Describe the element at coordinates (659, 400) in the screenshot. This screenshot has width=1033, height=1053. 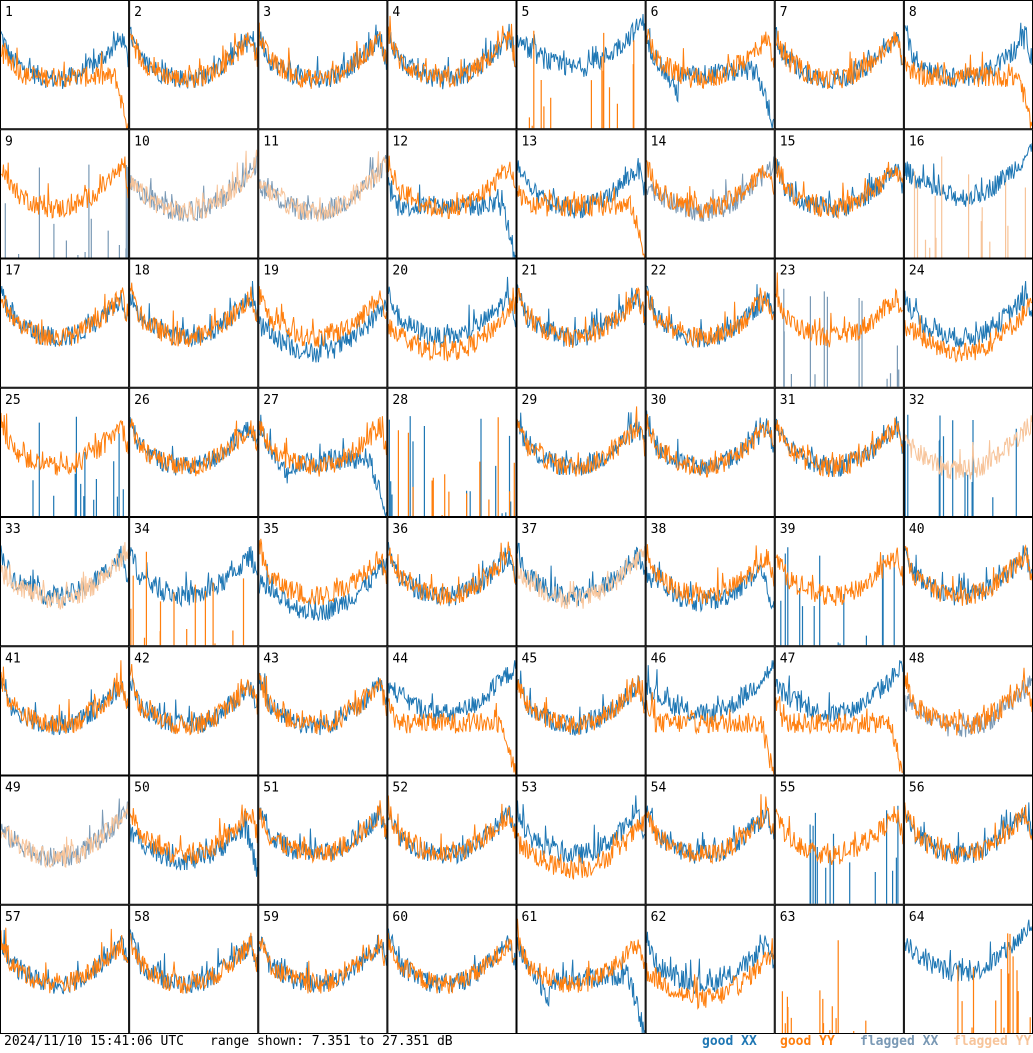
I see `panel-label: 30` at that location.